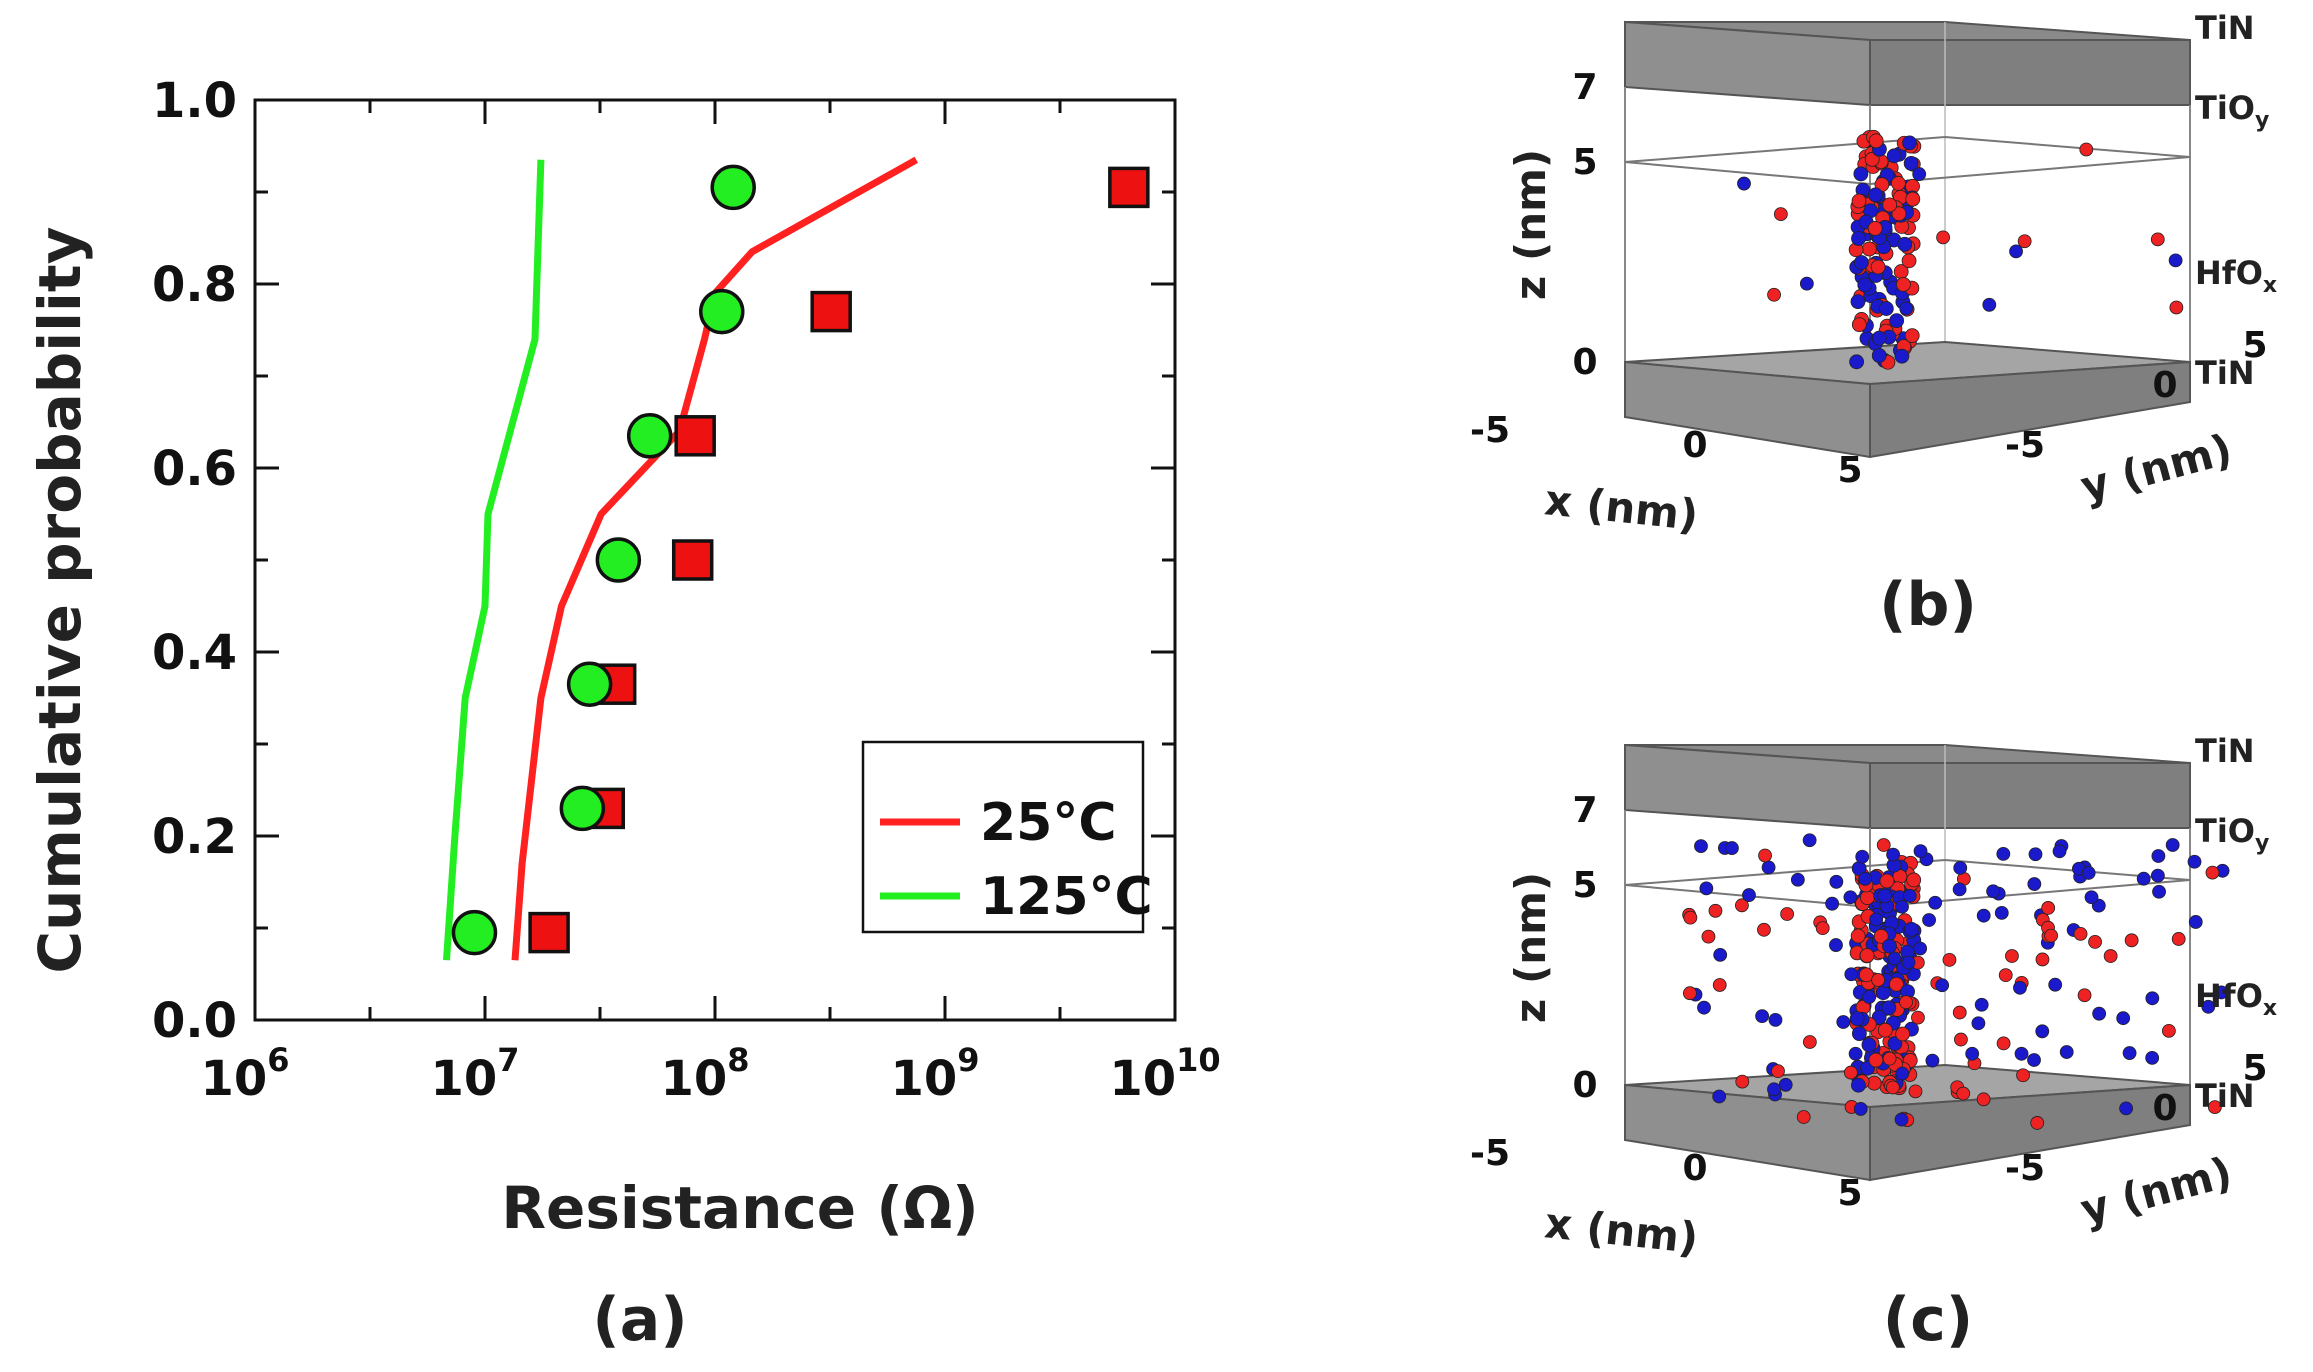 The image size is (2313, 1372). What do you see at coordinates (194, 285) in the screenshot?
I see `y-tick-label: 0.8` at bounding box center [194, 285].